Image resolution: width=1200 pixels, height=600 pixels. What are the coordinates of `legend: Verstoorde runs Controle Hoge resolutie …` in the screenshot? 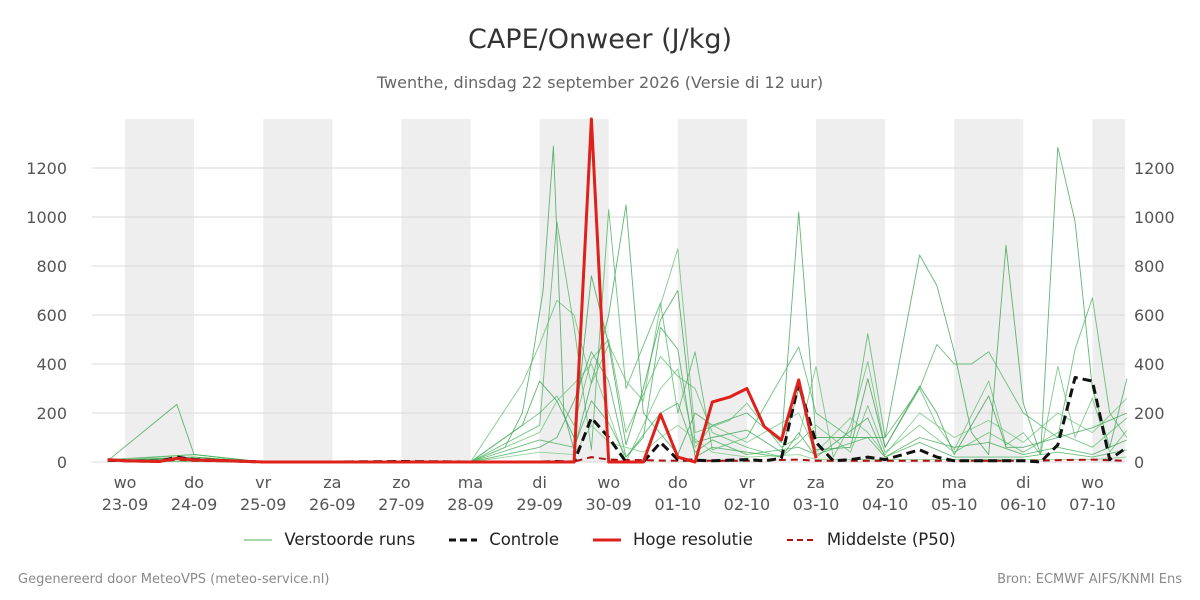 It's located at (600, 539).